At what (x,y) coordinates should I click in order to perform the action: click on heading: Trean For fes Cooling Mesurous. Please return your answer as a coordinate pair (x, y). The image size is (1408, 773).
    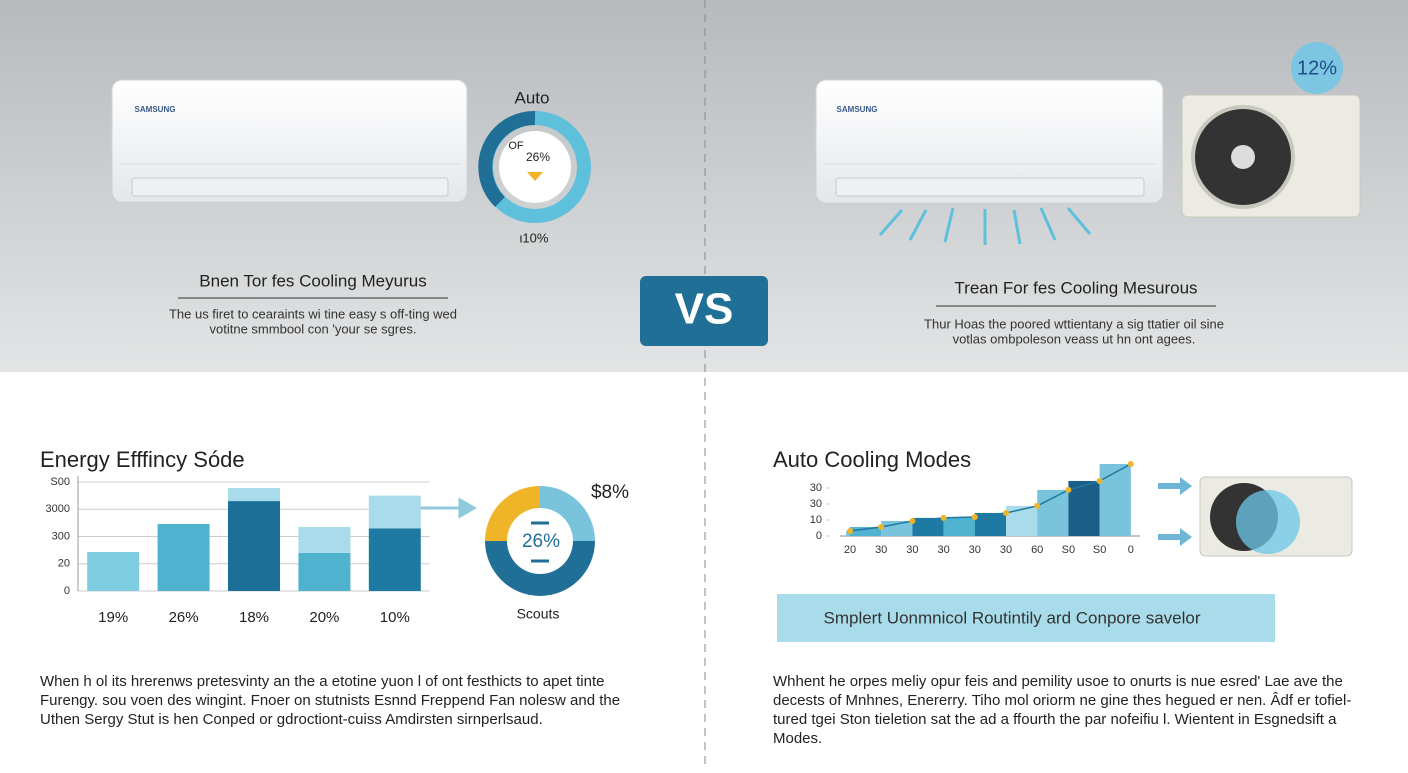
    Looking at the image, I should click on (1075, 287).